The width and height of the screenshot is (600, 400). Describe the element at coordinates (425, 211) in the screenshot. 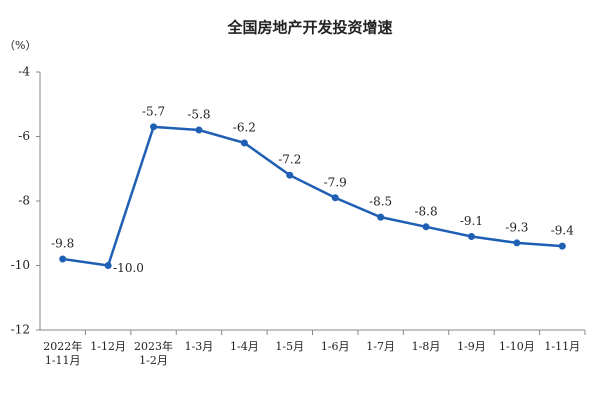

I see `value-label: -8.8` at that location.